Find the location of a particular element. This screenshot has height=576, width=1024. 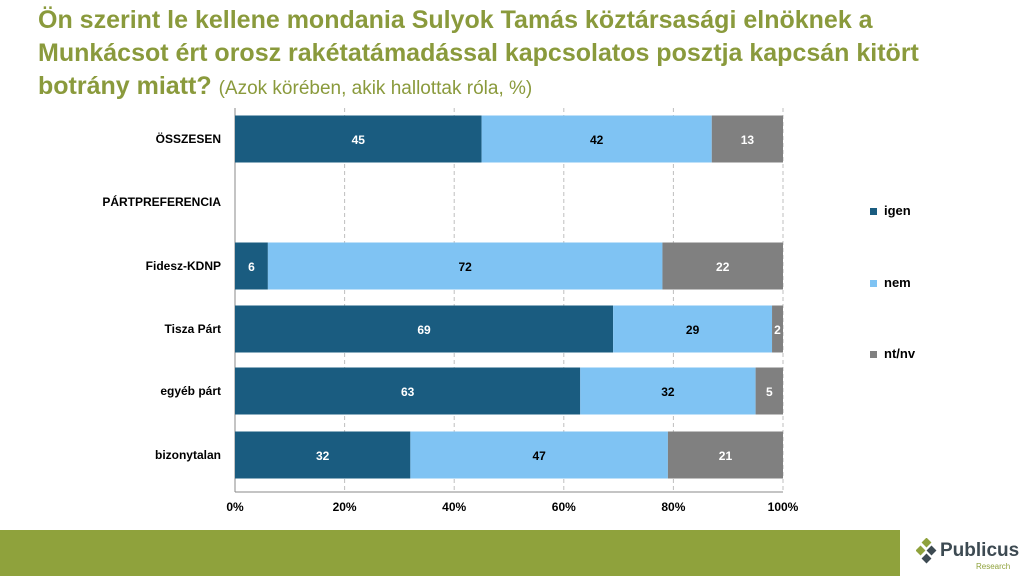

x-tick-label: 80% is located at coordinates (673, 507).